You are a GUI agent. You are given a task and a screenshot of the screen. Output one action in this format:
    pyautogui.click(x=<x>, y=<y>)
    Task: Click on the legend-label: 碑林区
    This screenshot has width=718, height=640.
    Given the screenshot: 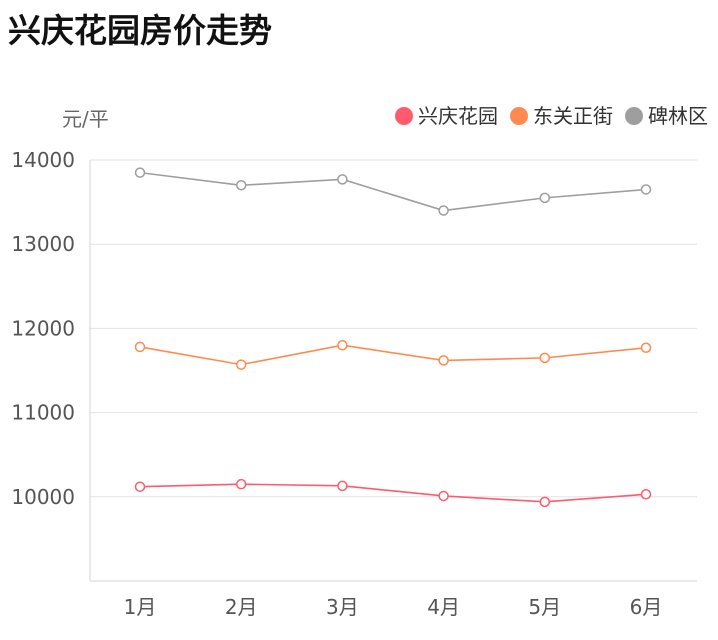 What is the action you would take?
    pyautogui.click(x=678, y=116)
    